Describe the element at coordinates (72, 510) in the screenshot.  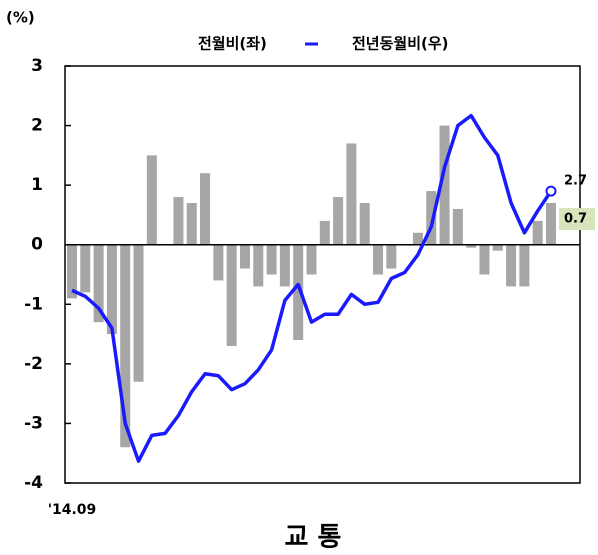
I see `x-tick-label: '14.09` at that location.